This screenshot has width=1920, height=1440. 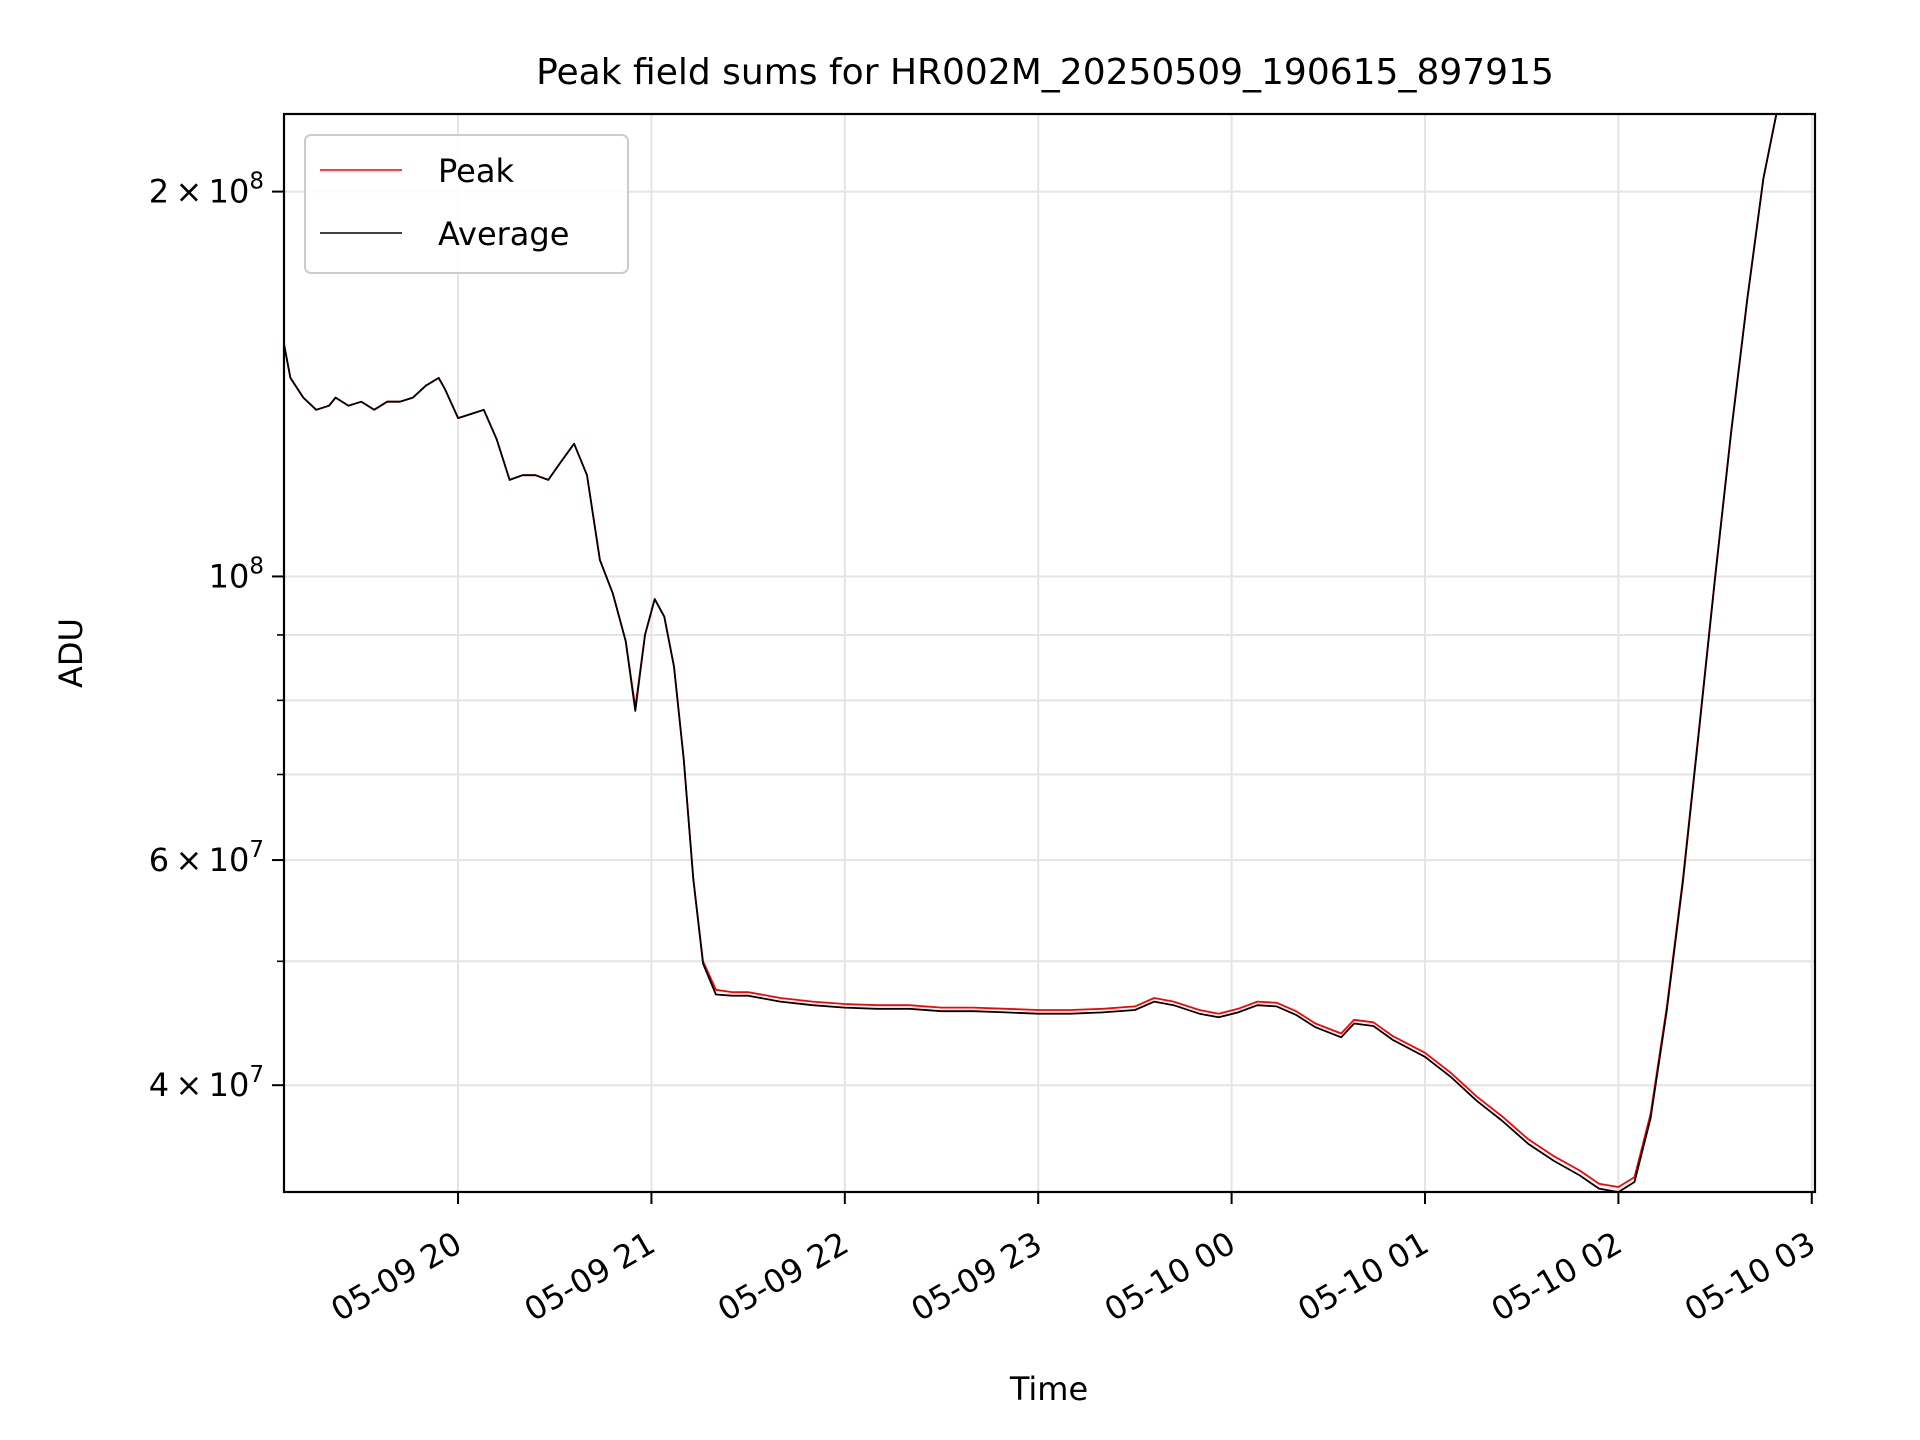 I want to click on y-axis: 4 × 107 6 × 107 108 2 × 108, so click(x=216, y=636).